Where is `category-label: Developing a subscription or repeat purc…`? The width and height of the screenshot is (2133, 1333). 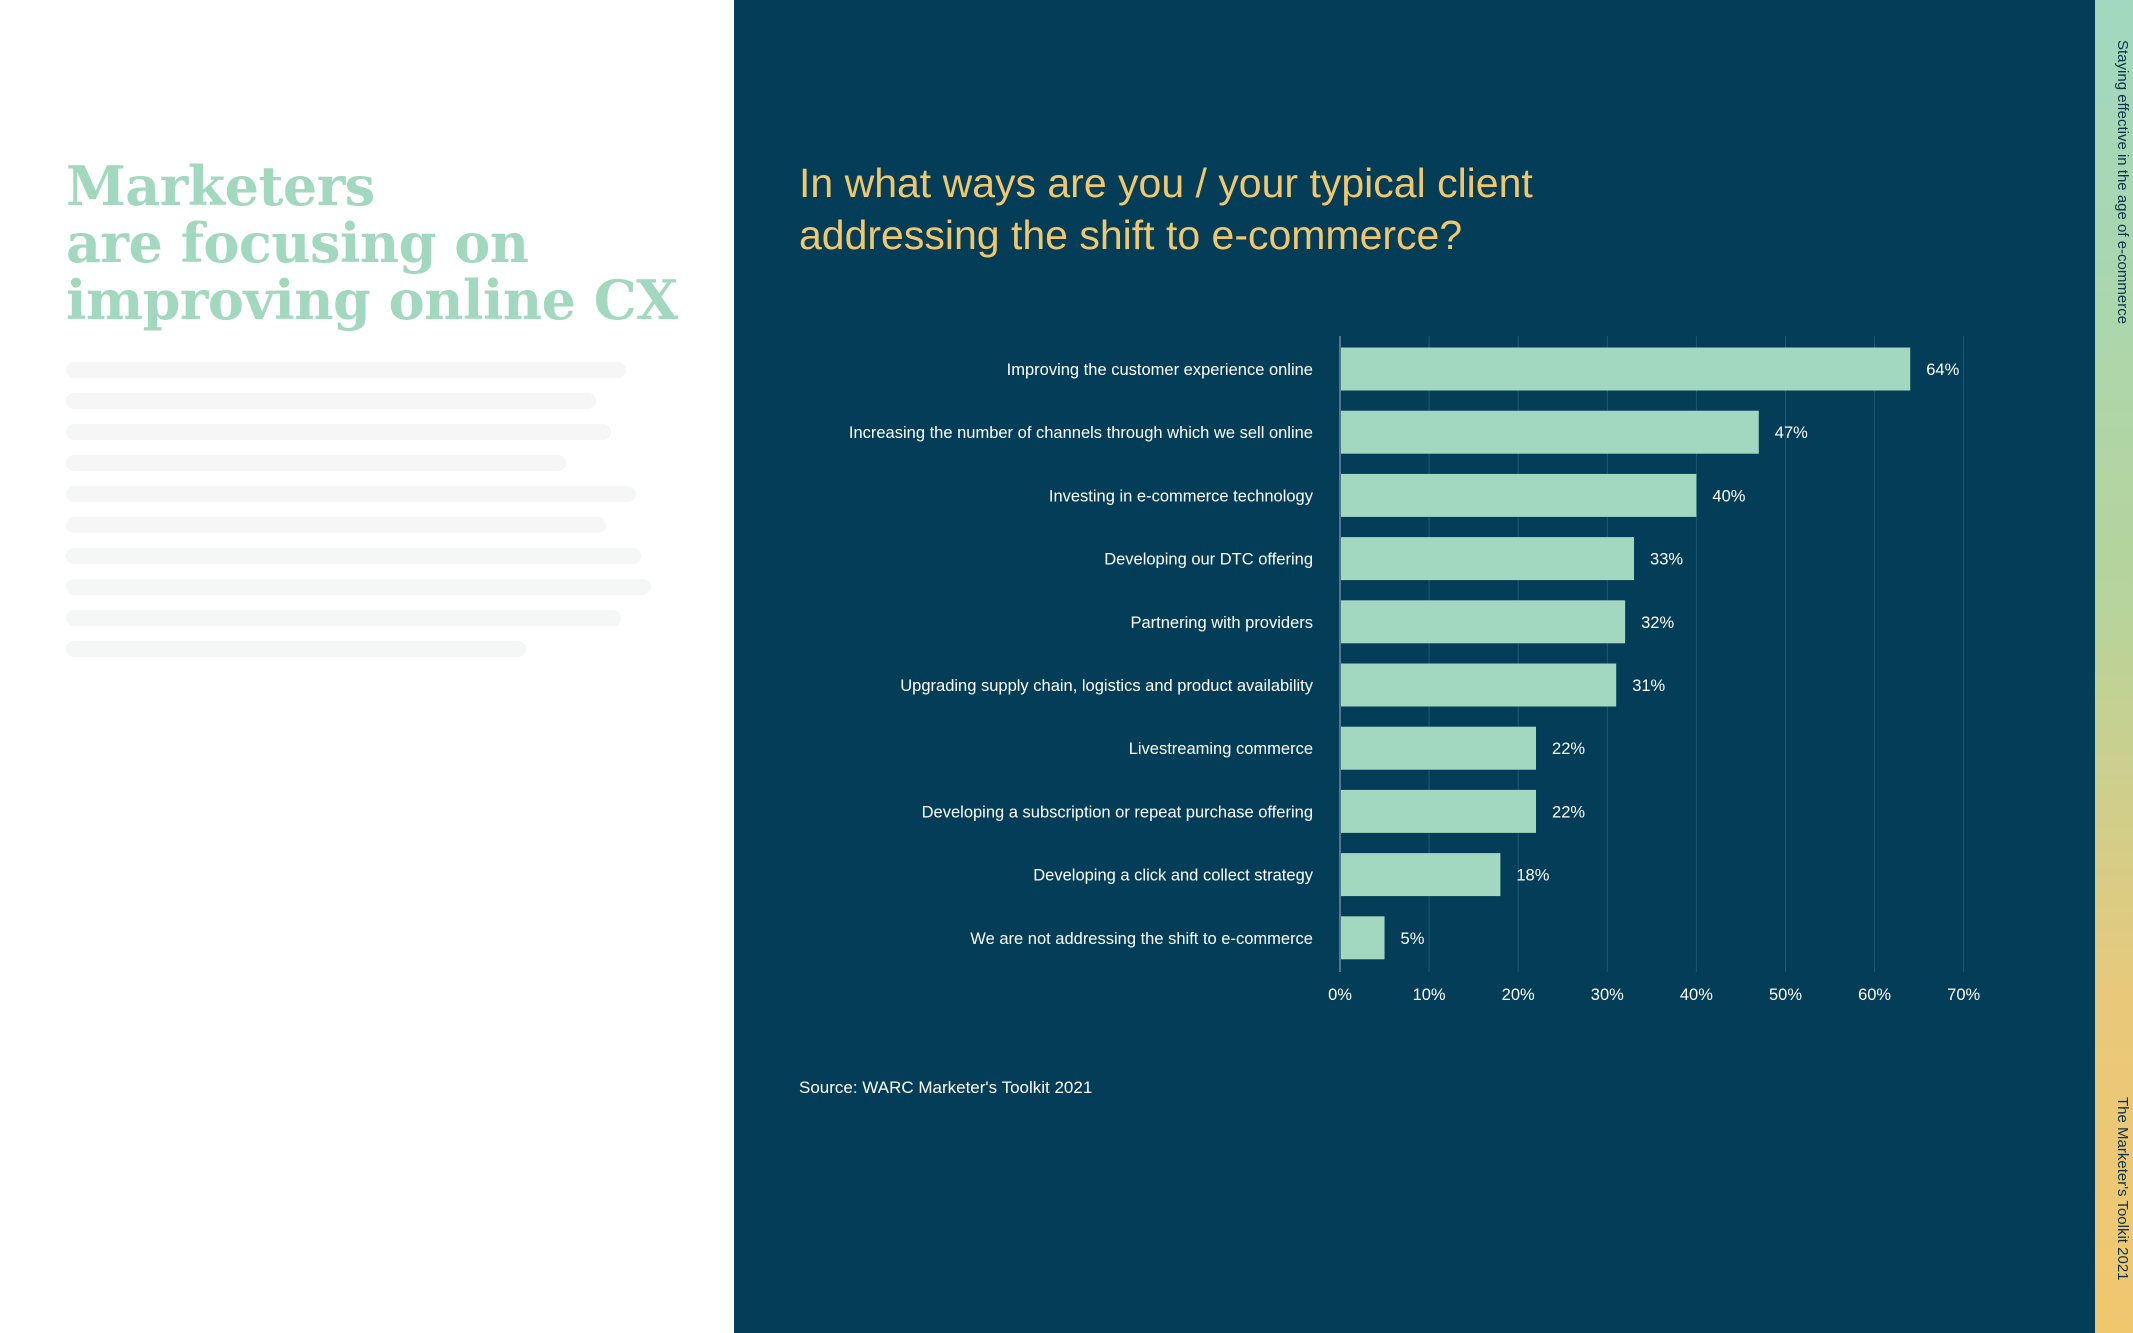
category-label: Developing a subscription or repeat purc… is located at coordinates (1117, 812).